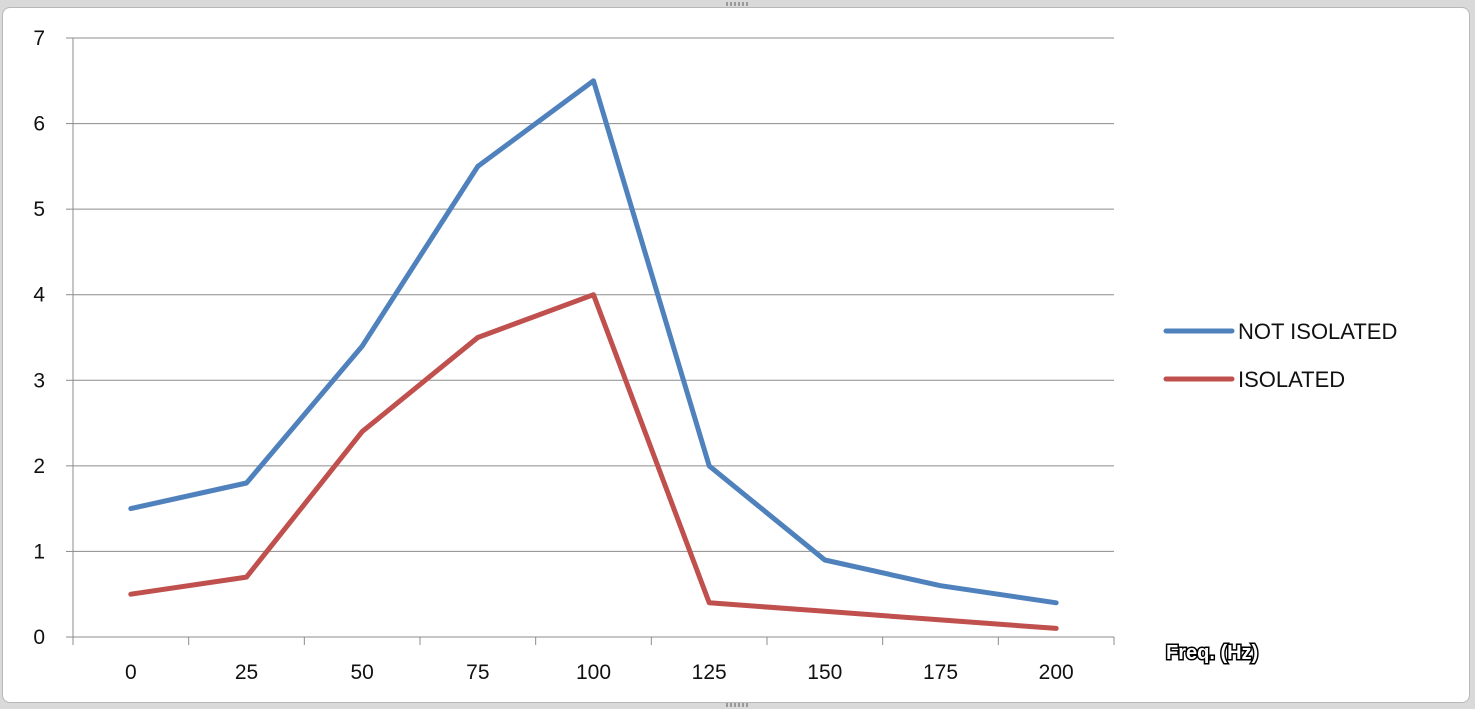  Describe the element at coordinates (709, 672) in the screenshot. I see `x-tick-label: 125` at that location.